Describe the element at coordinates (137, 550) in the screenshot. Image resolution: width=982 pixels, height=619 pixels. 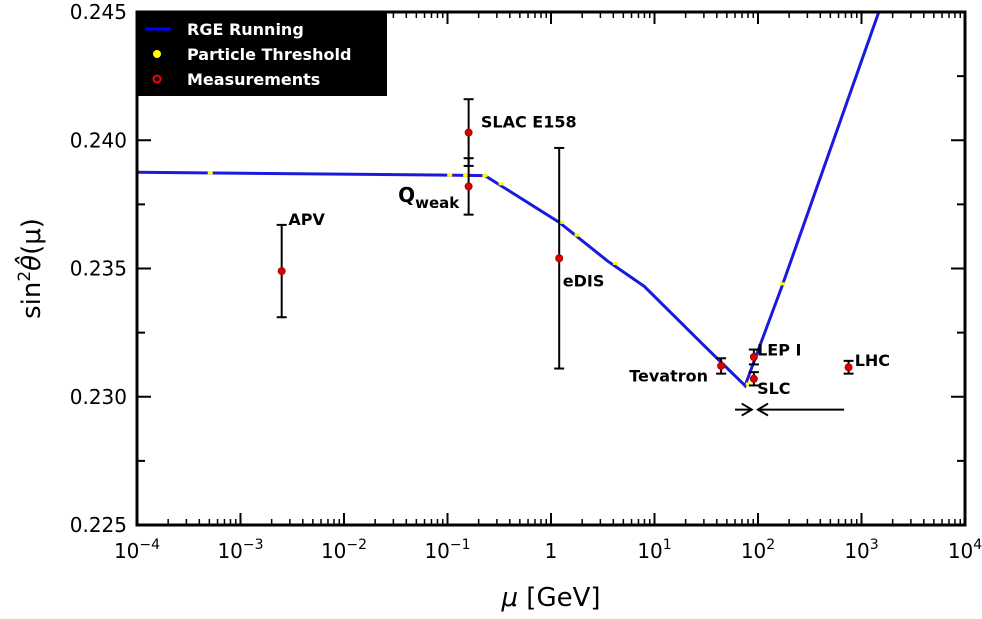
I see `x-tick-label: 10⁻⁴` at that location.